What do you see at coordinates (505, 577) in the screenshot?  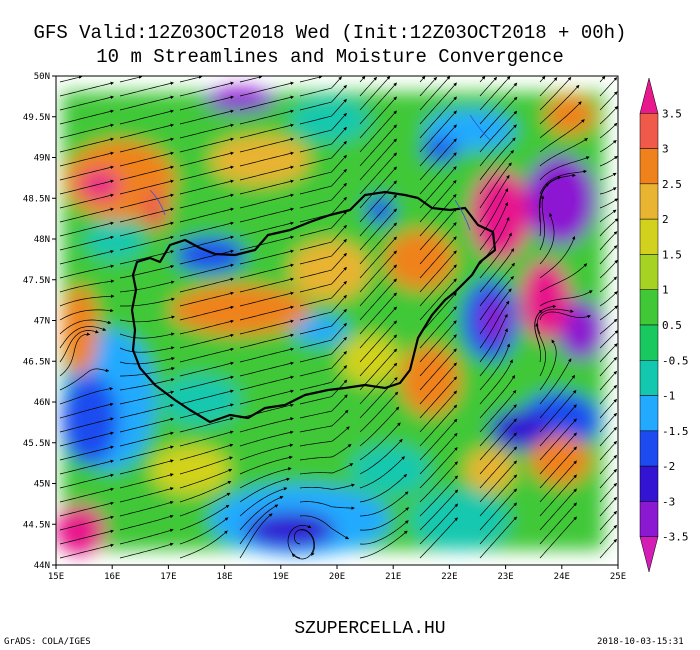 I see `lon-tick-label: 23E` at bounding box center [505, 577].